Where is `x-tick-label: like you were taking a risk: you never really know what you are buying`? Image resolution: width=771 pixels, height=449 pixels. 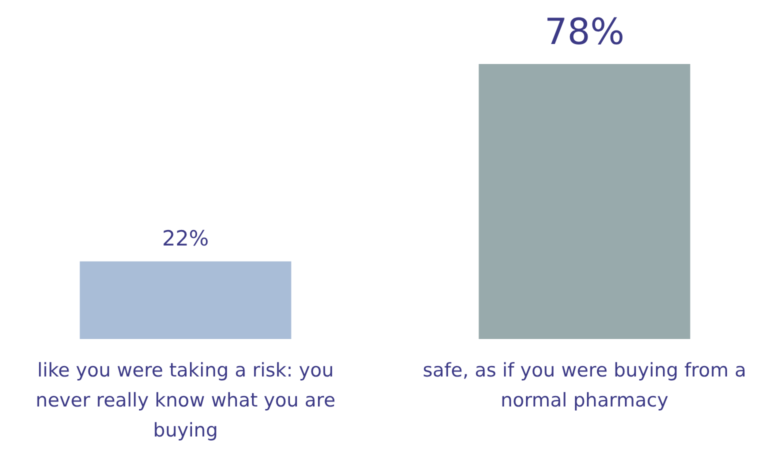
x-tick-label: like you were taking a risk: you never really know what you are buying is located at coordinates (186, 401).